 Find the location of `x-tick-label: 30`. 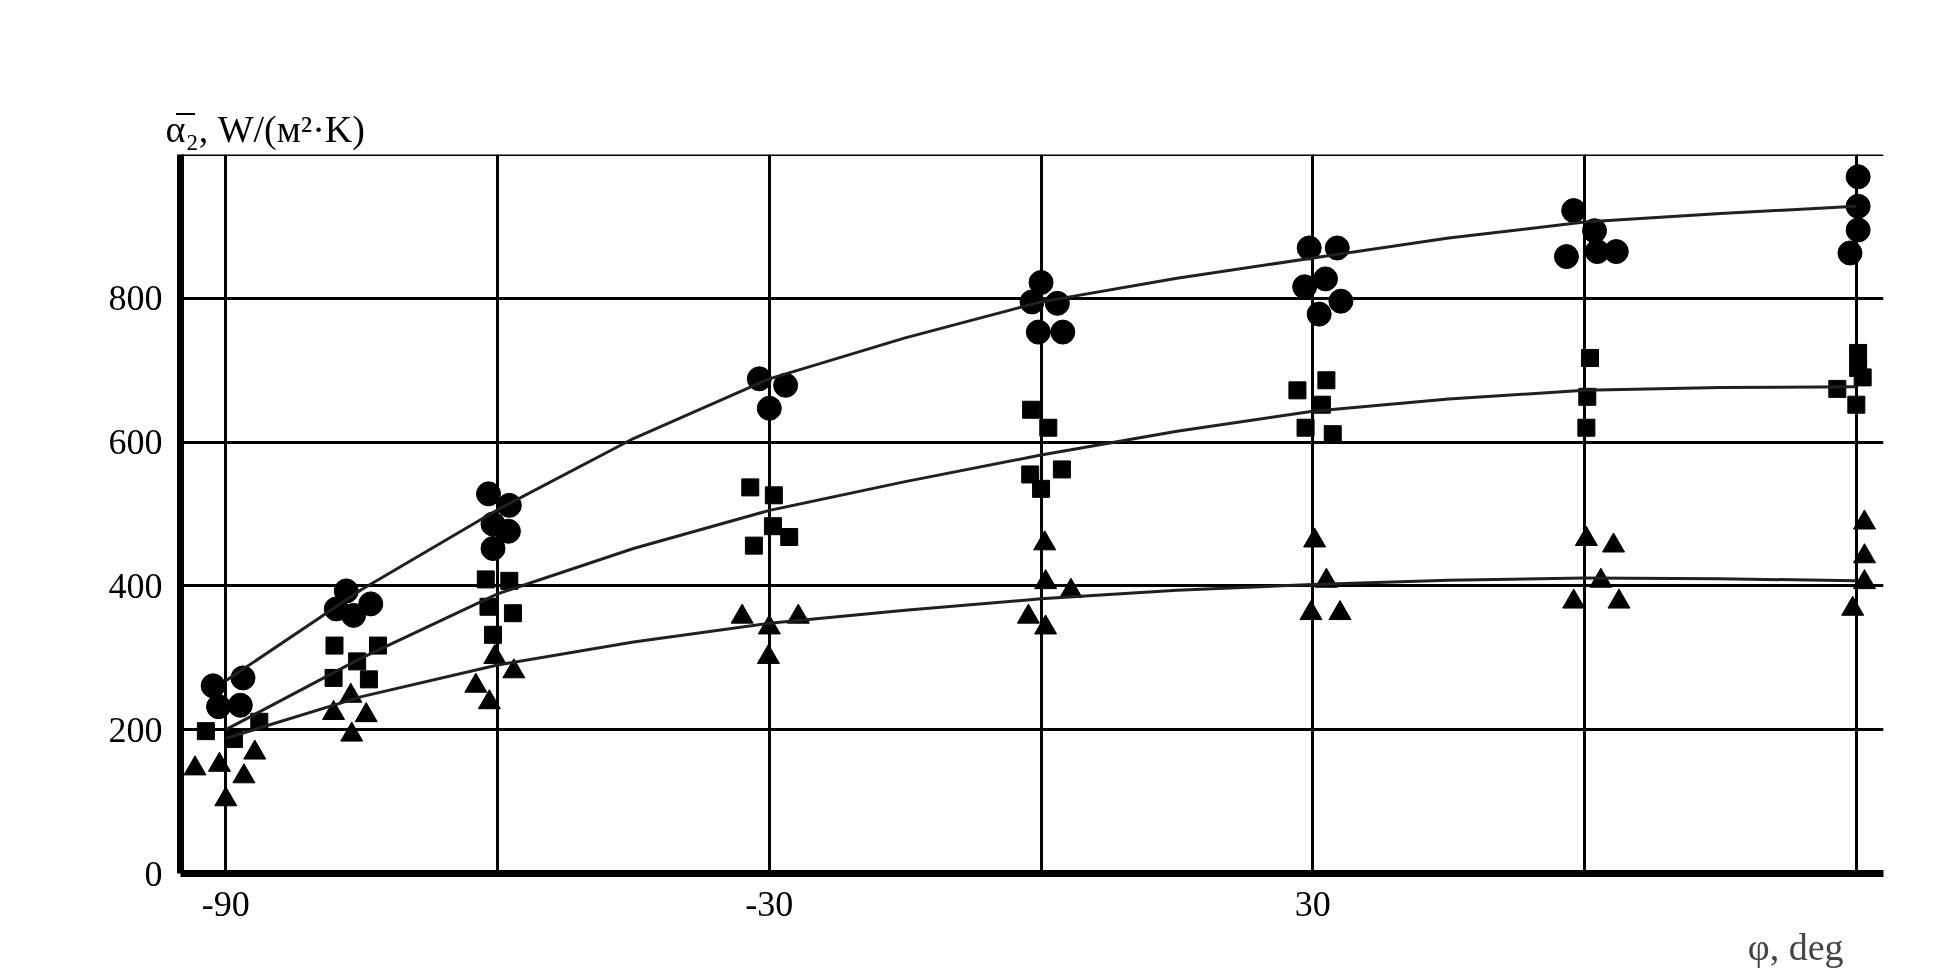

x-tick-label: 30 is located at coordinates (1312, 903).